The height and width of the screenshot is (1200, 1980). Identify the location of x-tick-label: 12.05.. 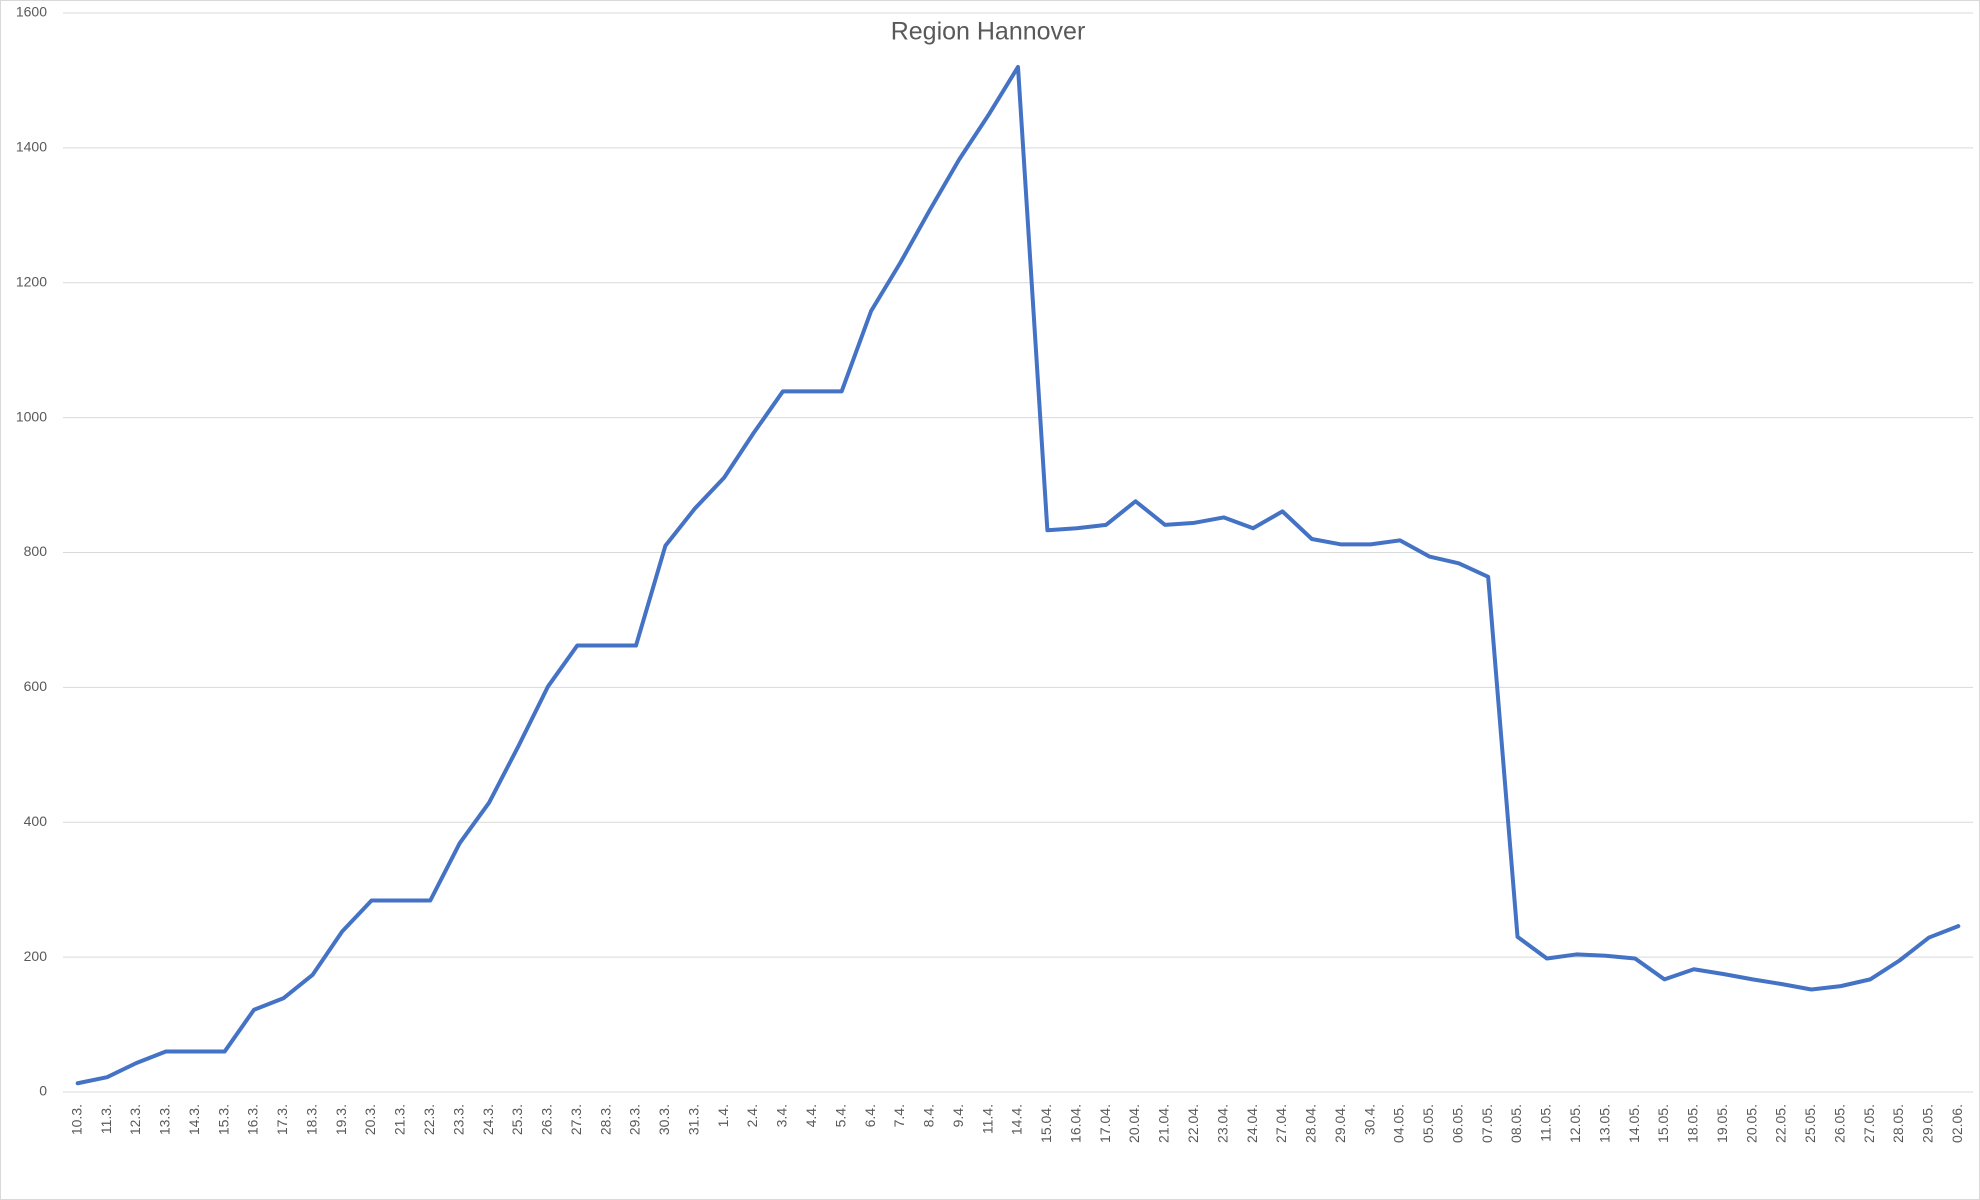
(1575, 1123).